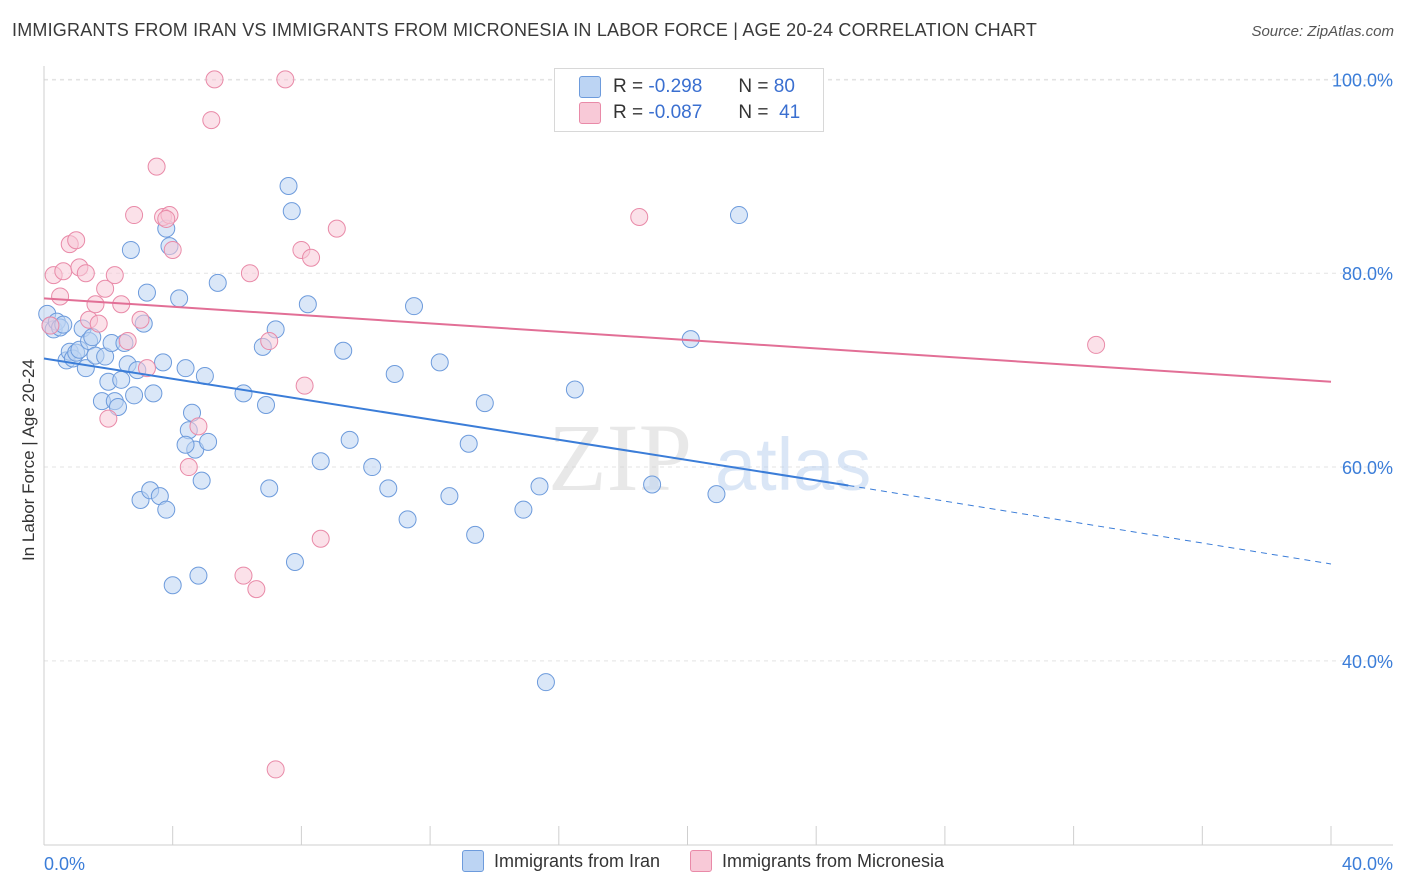 The height and width of the screenshot is (892, 1406). I want to click on legend-label-iran: Immigrants from Iran, so click(576, 860).